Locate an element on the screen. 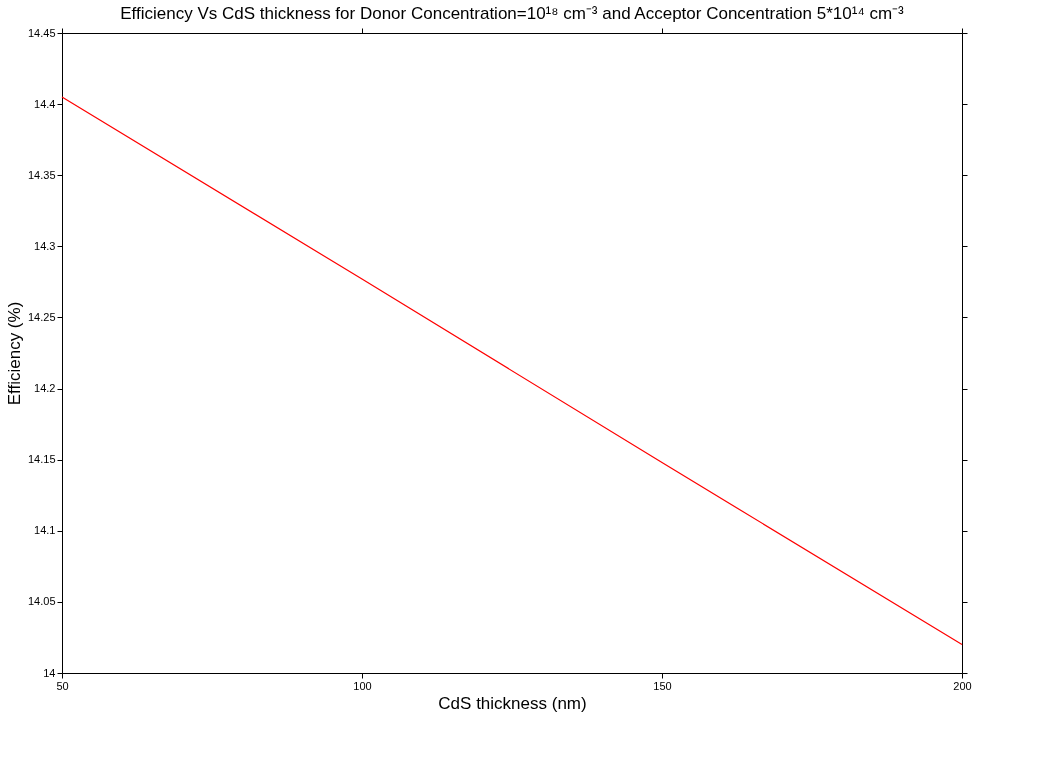 The image size is (1048, 770). y-tick-label: 14.35 is located at coordinates (41, 174).